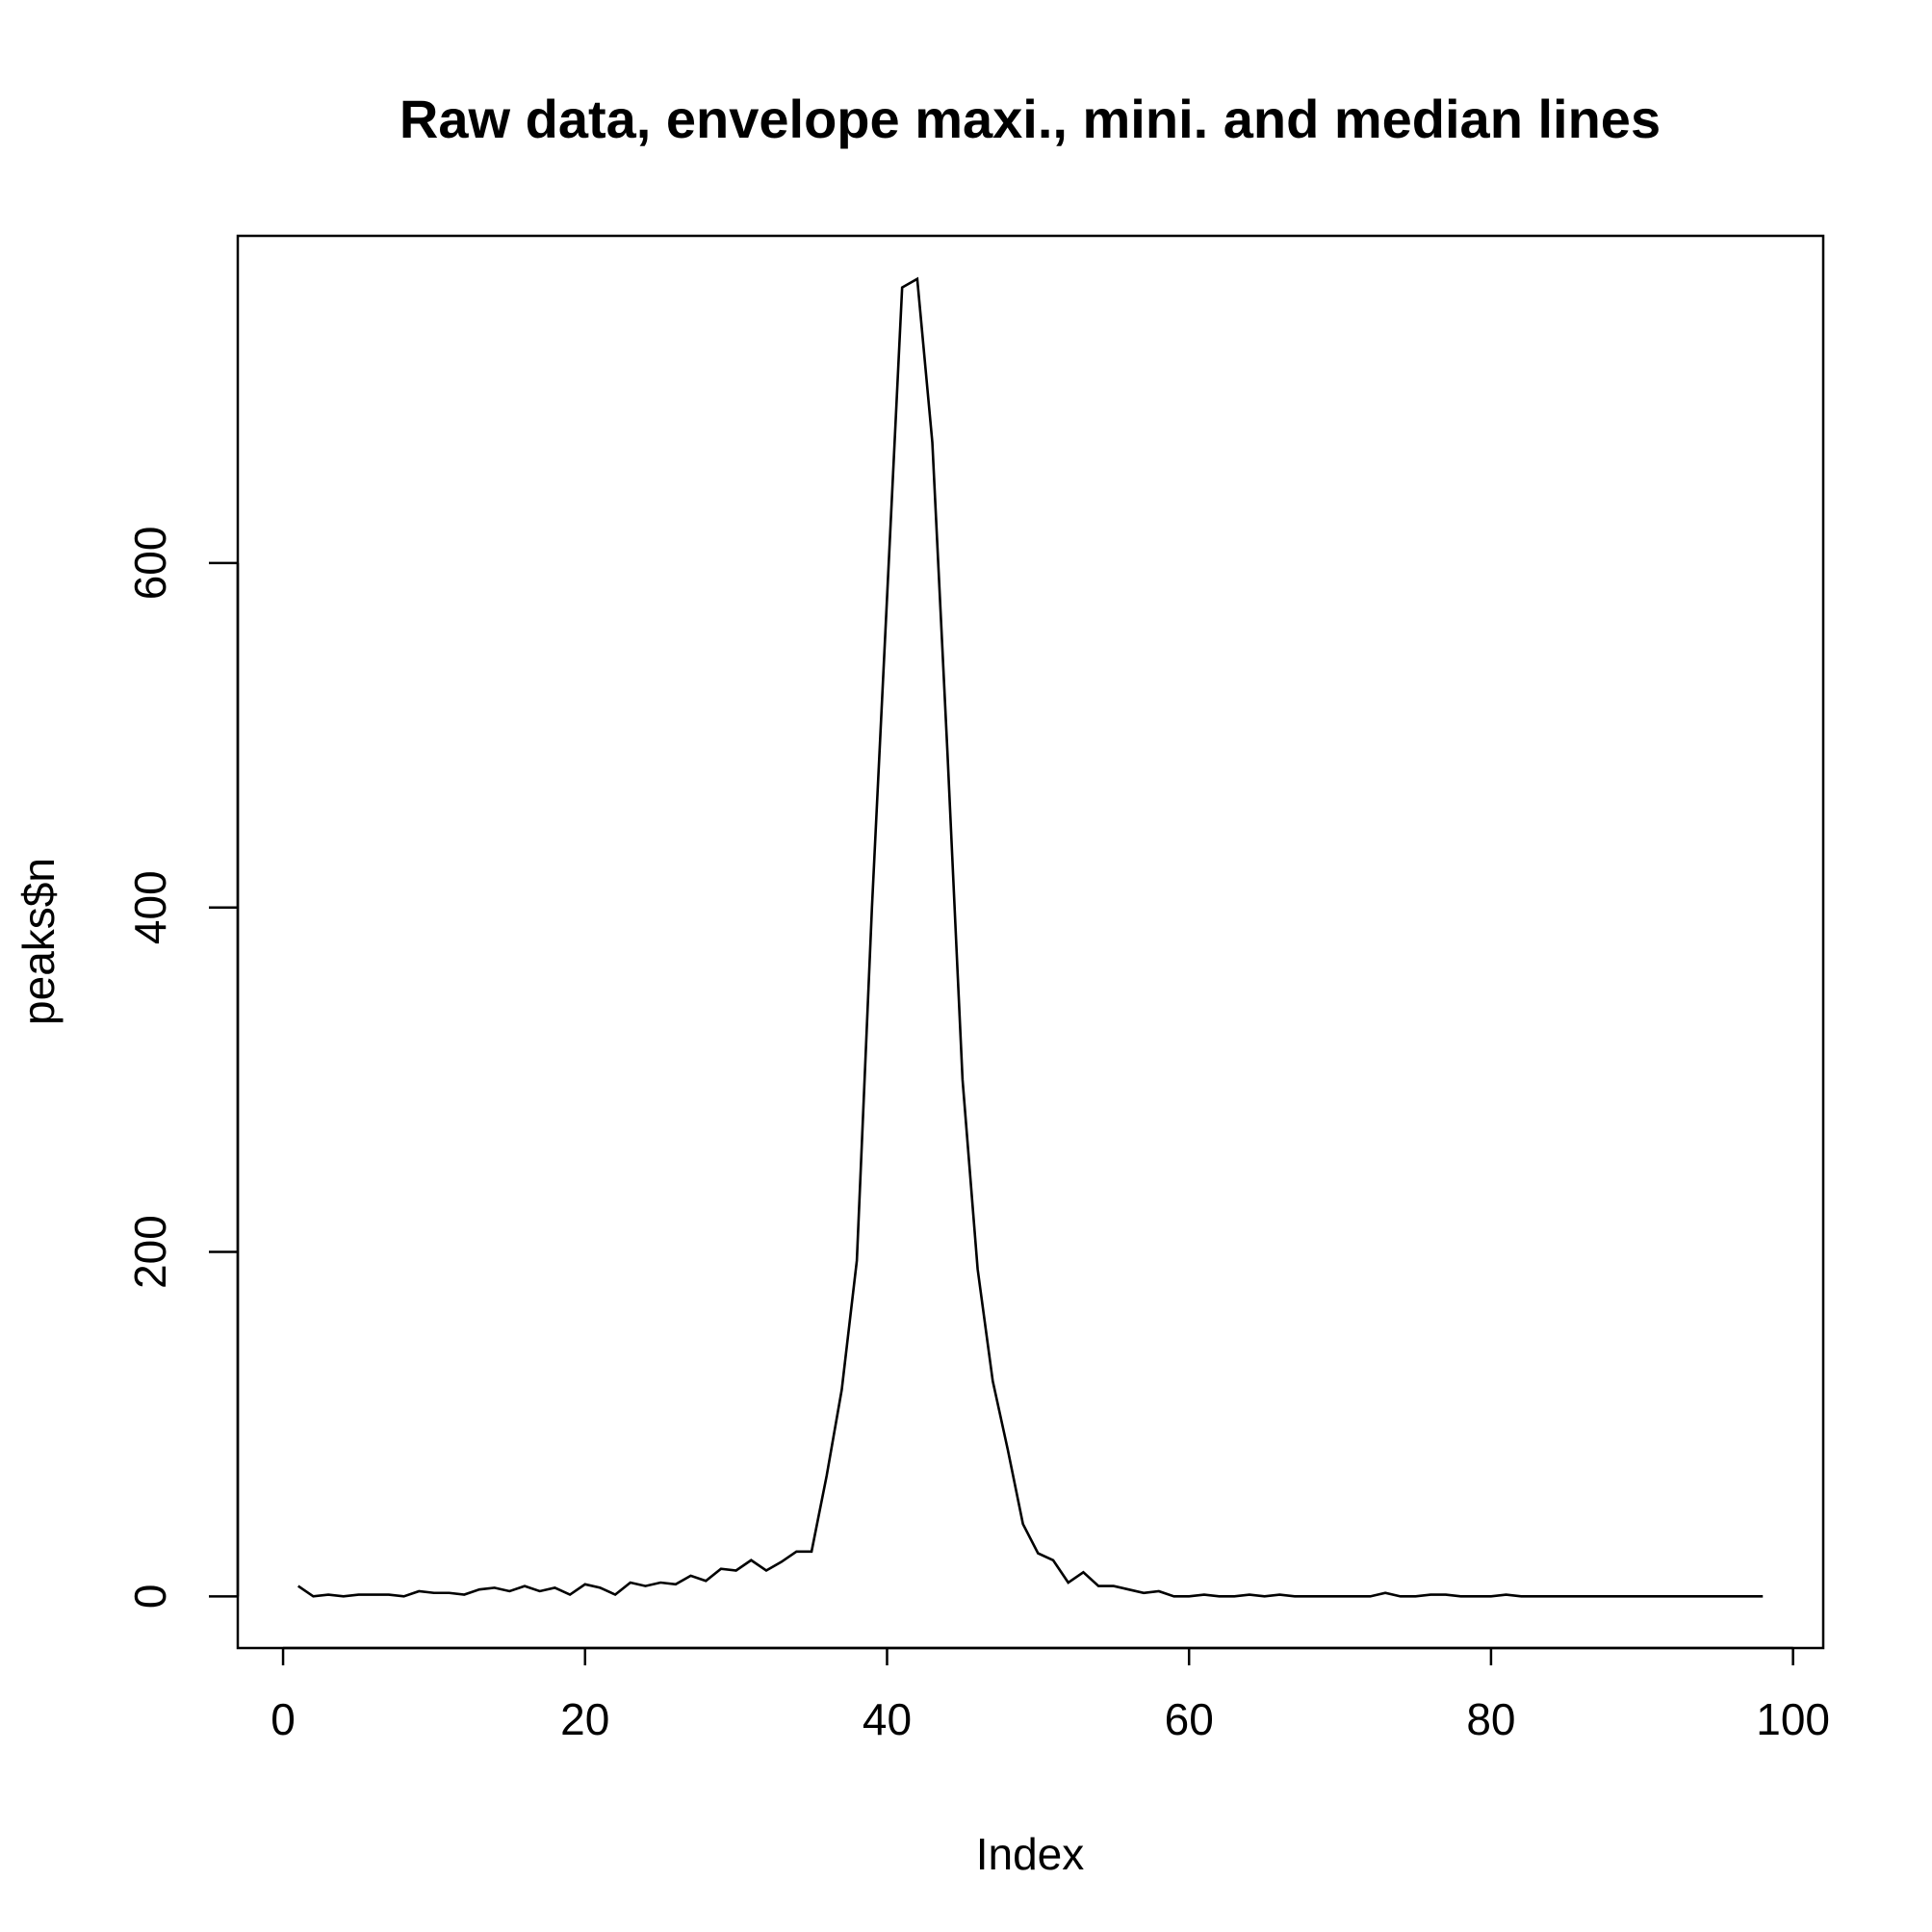 Image resolution: width=1932 pixels, height=1932 pixels. I want to click on y-axis: 0 200 400 600, so click(183, 1068).